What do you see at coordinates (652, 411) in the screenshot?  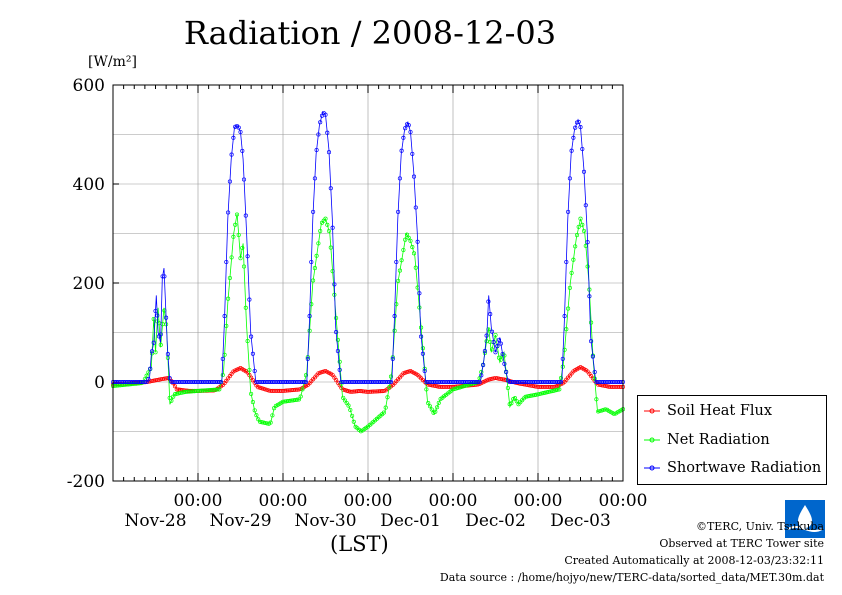 I see `legend-swatch-soil-heat-flux` at bounding box center [652, 411].